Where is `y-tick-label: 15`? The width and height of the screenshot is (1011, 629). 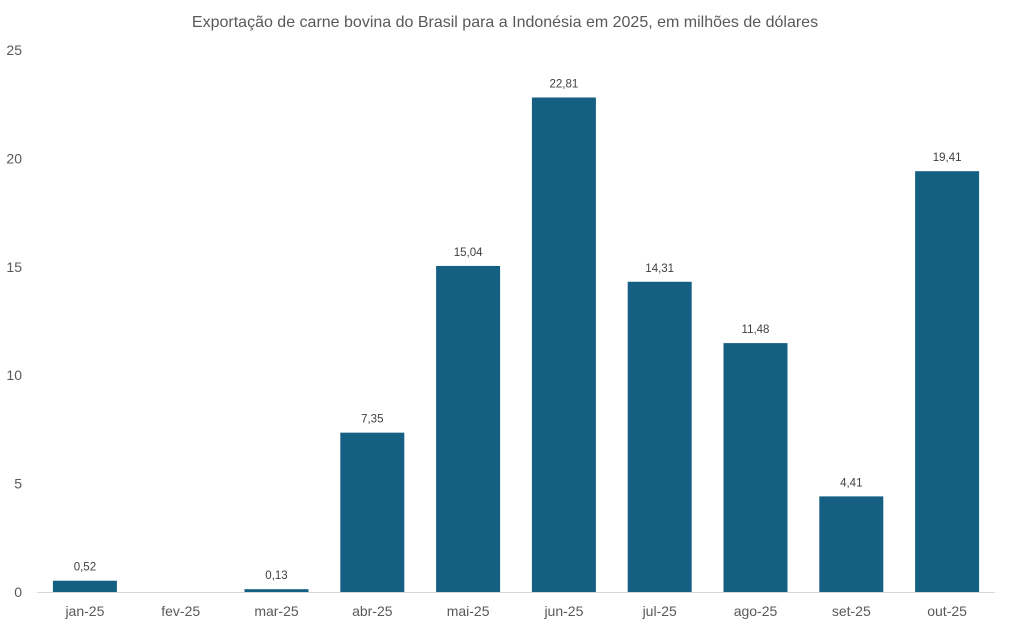 y-tick-label: 15 is located at coordinates (14, 267).